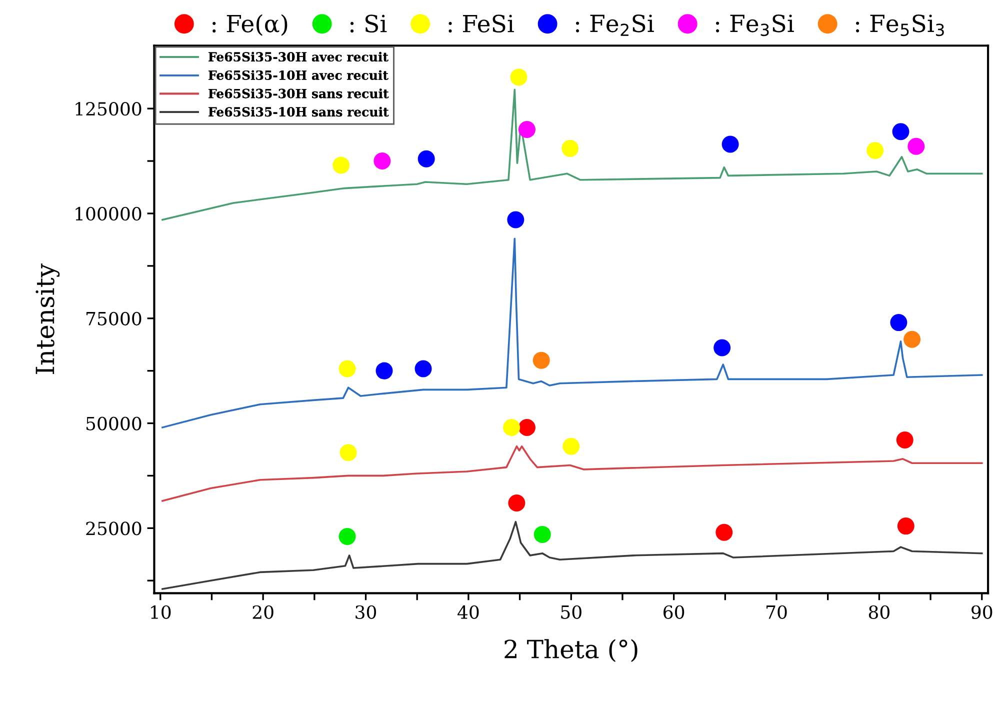 This screenshot has width=995, height=702. Describe the element at coordinates (114, 319) in the screenshot. I see `y-tick-label: 75000` at that location.